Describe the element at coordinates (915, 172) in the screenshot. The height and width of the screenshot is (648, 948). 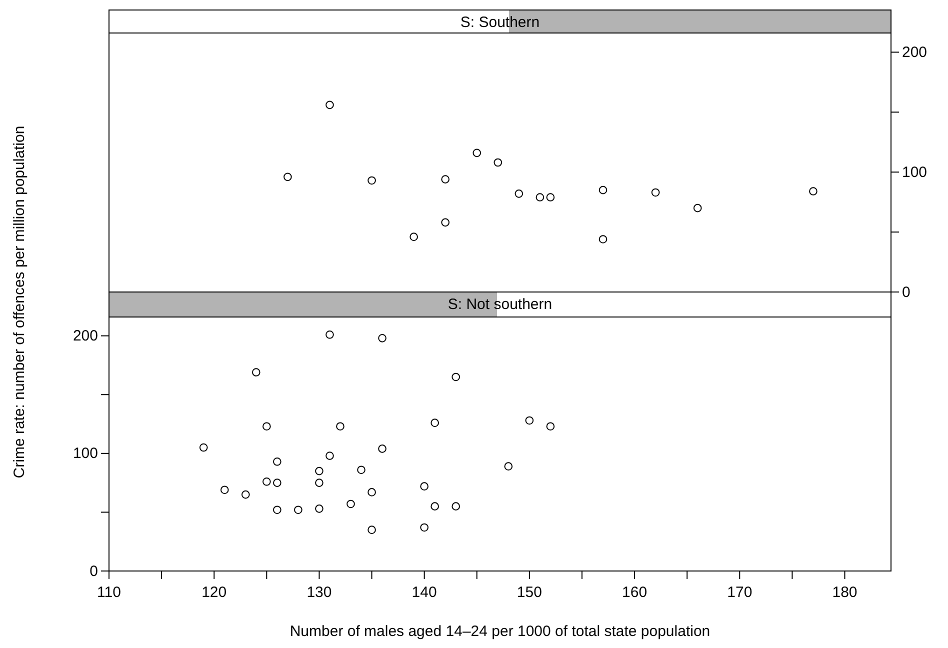
I see `y2-tick-label: 100` at that location.